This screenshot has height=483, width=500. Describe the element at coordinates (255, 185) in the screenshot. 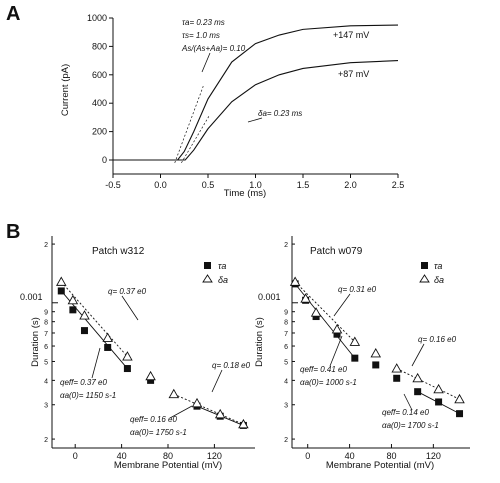

I see `panel-a-xtick-label: 1.0` at that location.